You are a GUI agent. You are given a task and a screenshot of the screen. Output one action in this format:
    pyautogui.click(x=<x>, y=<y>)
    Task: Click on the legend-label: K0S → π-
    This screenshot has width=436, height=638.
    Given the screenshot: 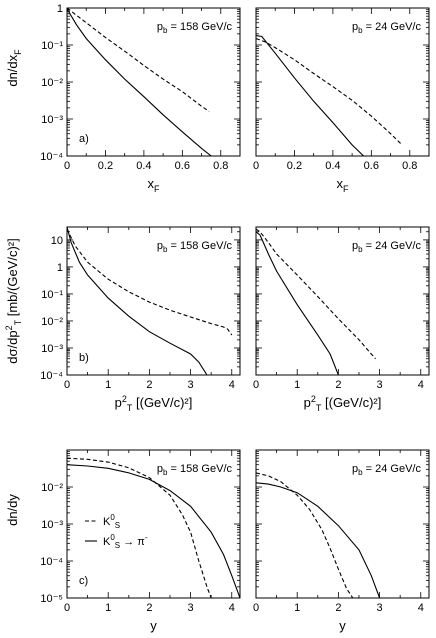 What is the action you would take?
    pyautogui.click(x=125, y=541)
    